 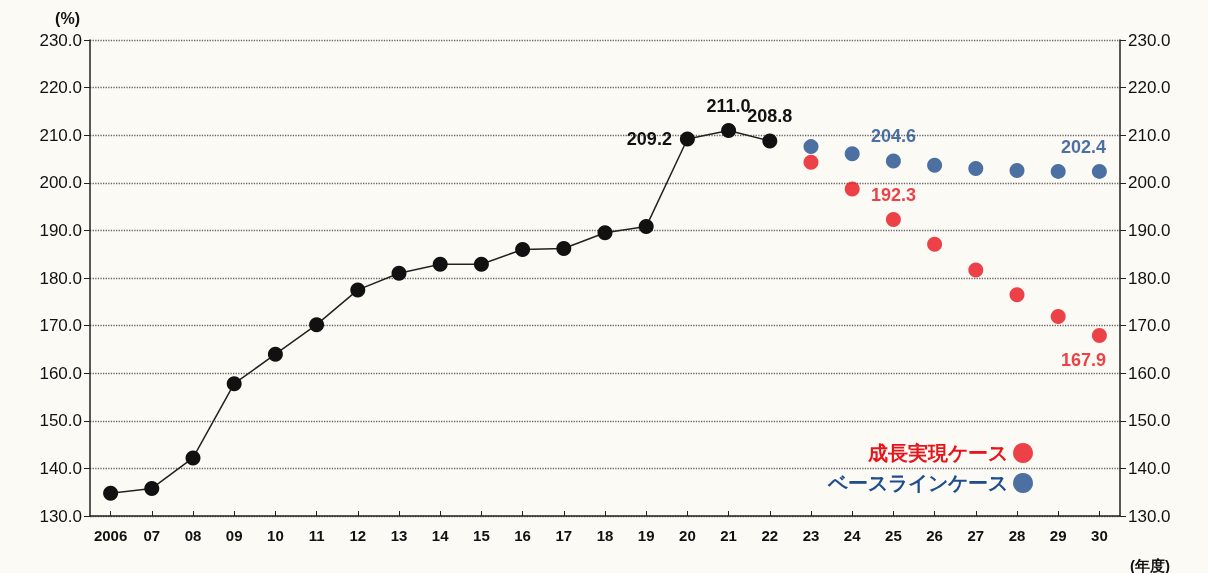 I want to click on y-tick-label: 150.0, so click(x=60, y=421).